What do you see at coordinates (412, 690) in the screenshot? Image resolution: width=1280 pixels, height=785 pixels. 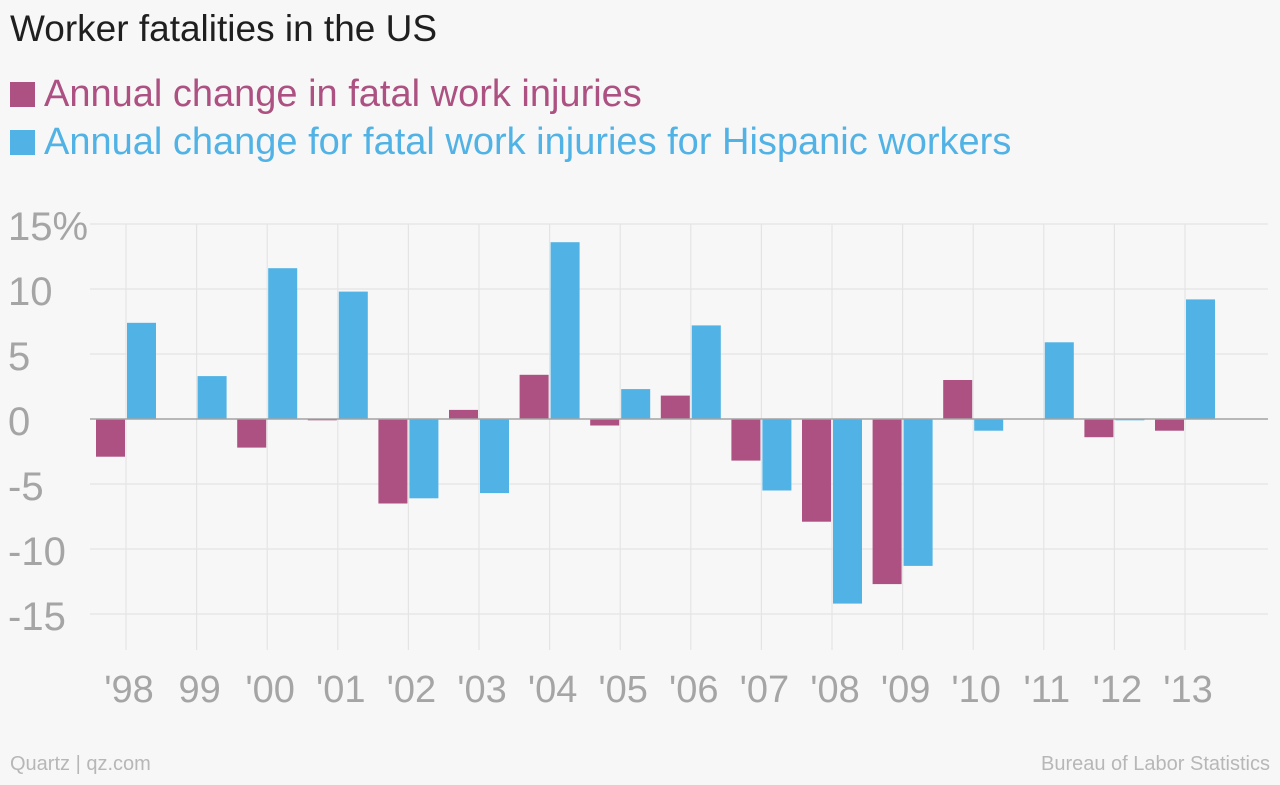 I see `x-tick-label: '02` at bounding box center [412, 690].